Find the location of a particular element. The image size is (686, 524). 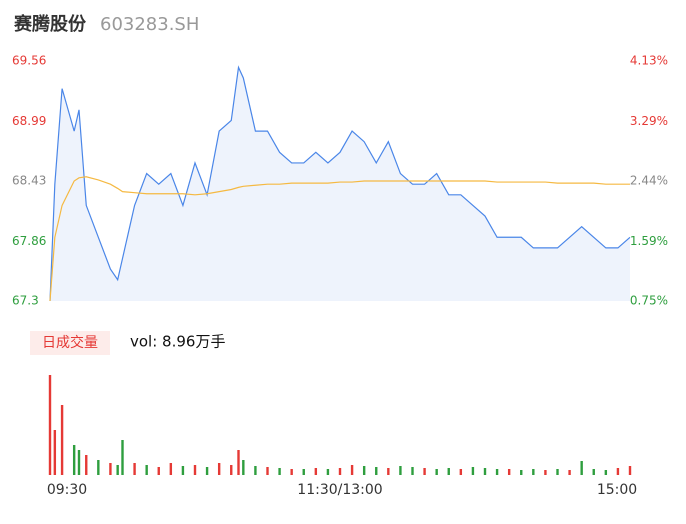

y2-tick-label: 4.13% is located at coordinates (649, 61).